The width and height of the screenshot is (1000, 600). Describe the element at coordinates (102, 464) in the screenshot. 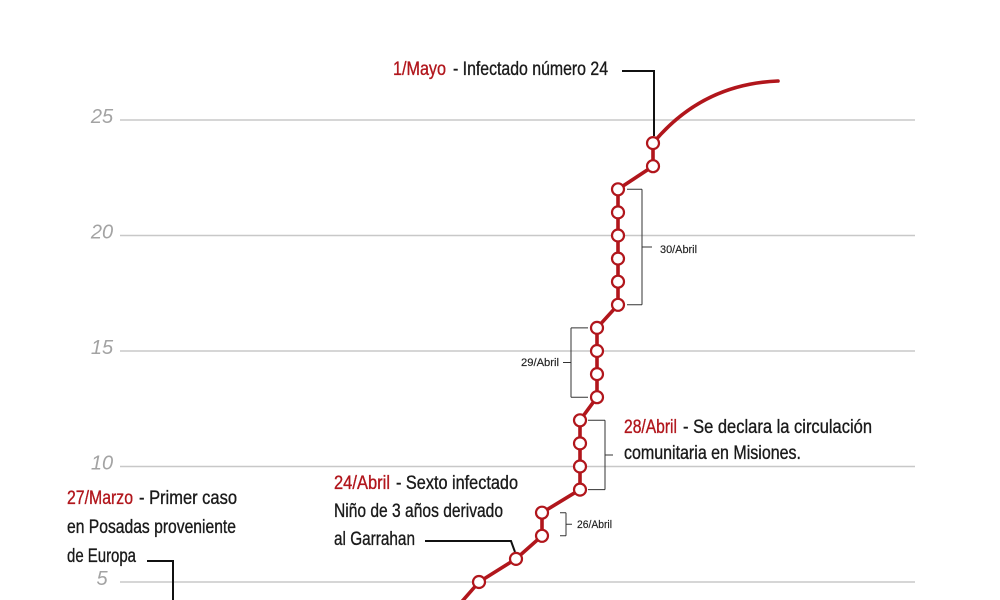

I see `y-tick-label: 10` at that location.